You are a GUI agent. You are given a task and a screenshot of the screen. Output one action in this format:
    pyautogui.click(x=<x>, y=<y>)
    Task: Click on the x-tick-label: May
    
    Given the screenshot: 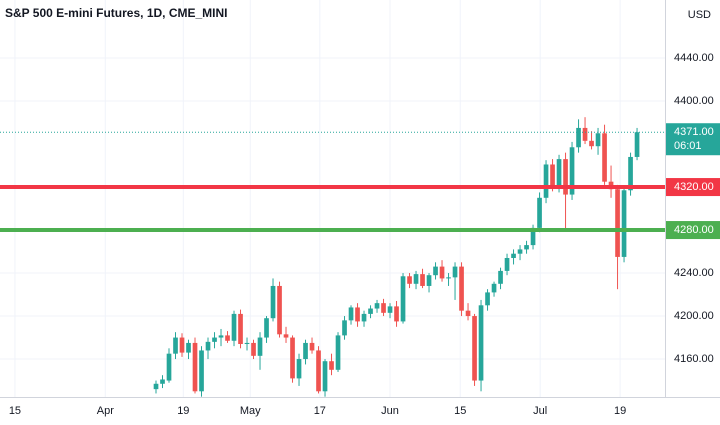 What is the action you would take?
    pyautogui.click(x=250, y=411)
    